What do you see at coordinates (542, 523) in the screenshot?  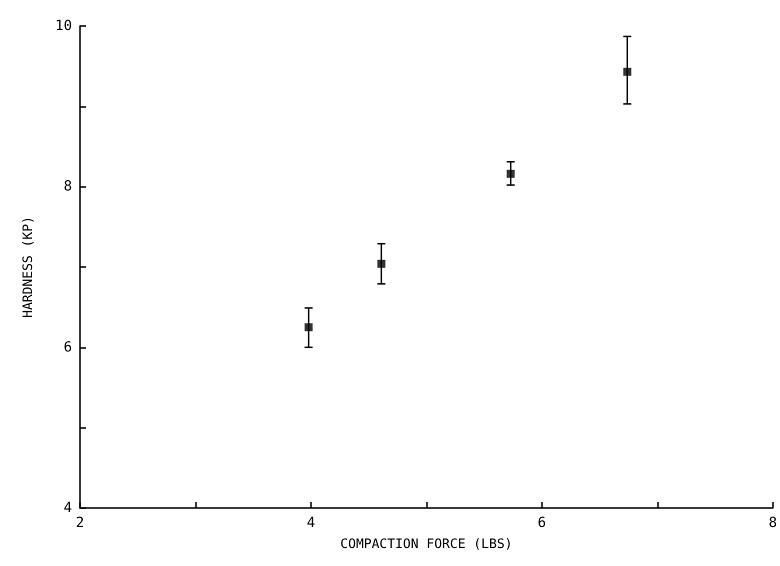 I see `x-tick-label: 6` at bounding box center [542, 523].